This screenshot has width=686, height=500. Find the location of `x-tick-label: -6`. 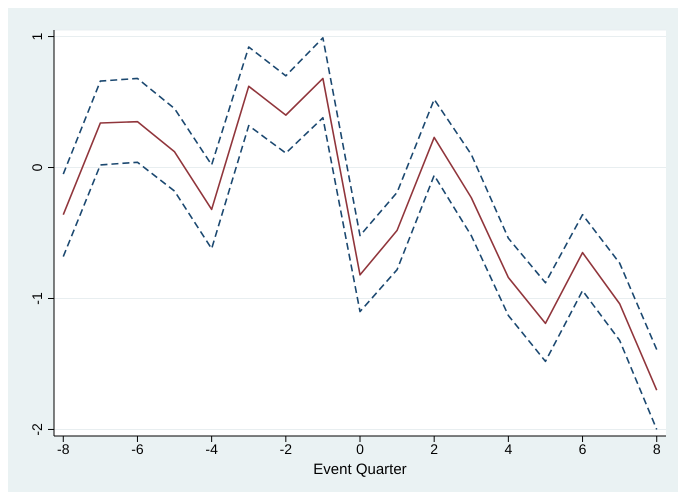

x-tick-label: -6 is located at coordinates (137, 448).